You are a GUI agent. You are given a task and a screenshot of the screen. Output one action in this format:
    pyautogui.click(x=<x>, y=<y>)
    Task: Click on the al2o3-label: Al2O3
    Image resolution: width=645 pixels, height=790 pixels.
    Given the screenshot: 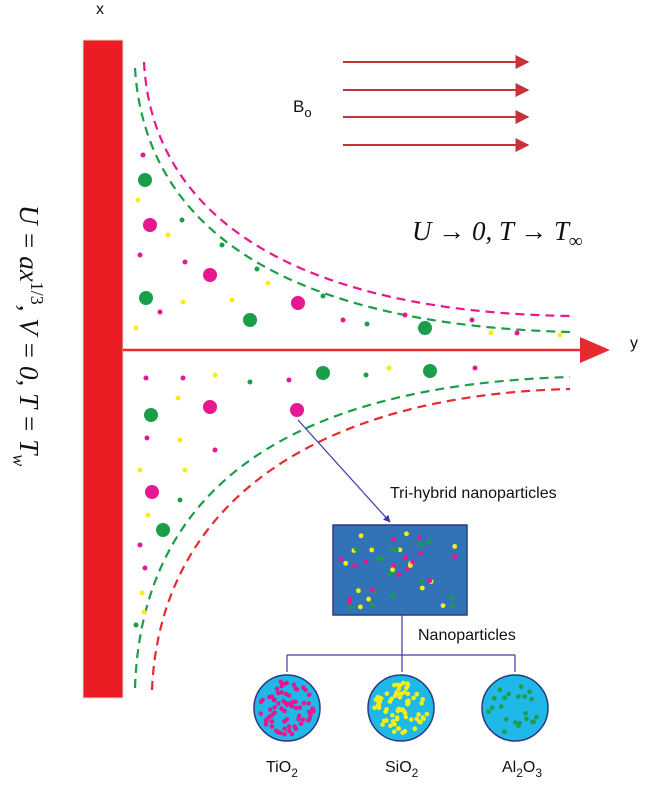 What is the action you would take?
    pyautogui.click(x=522, y=769)
    